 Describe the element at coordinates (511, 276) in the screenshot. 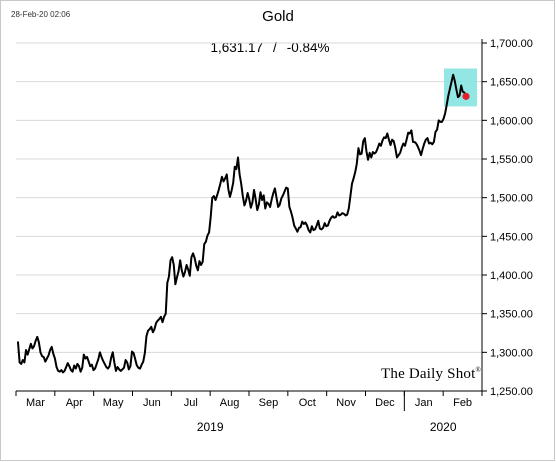

I see `y-tick-label: 1,400.00` at that location.